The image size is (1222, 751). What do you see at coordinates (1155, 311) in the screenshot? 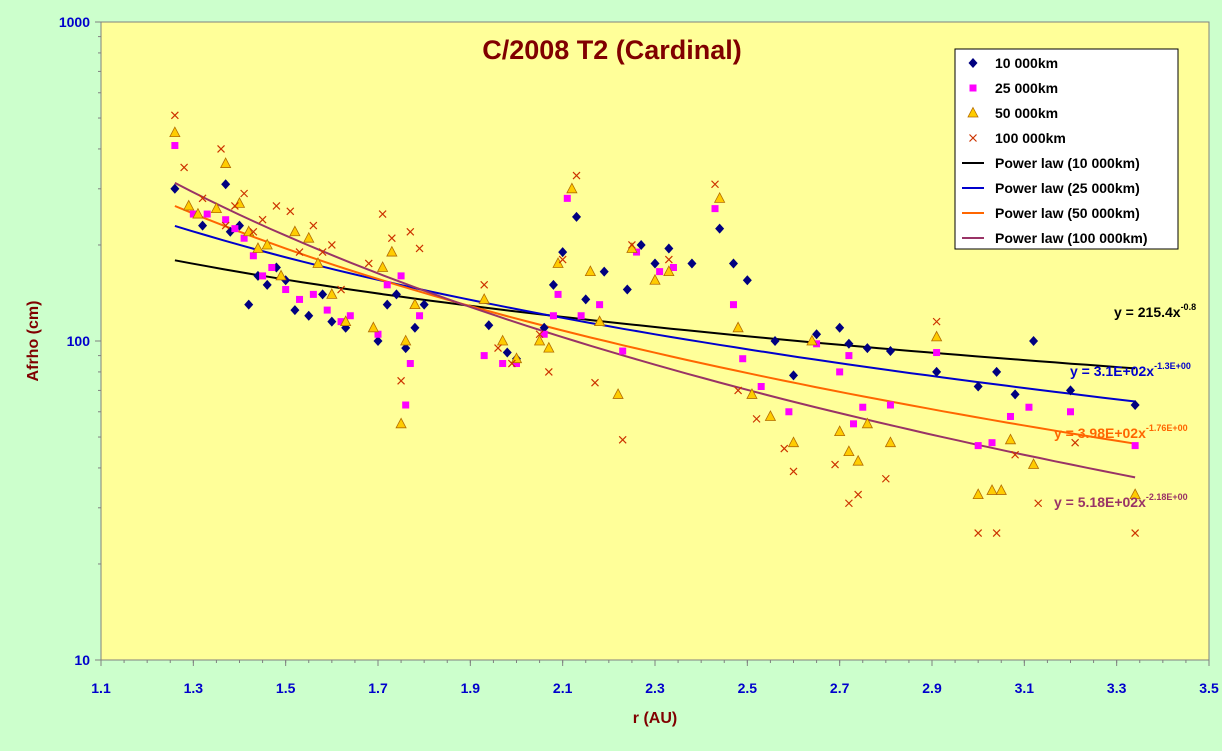
I see `fit-equation-1: y = 215.4x-0.8` at bounding box center [1155, 311].